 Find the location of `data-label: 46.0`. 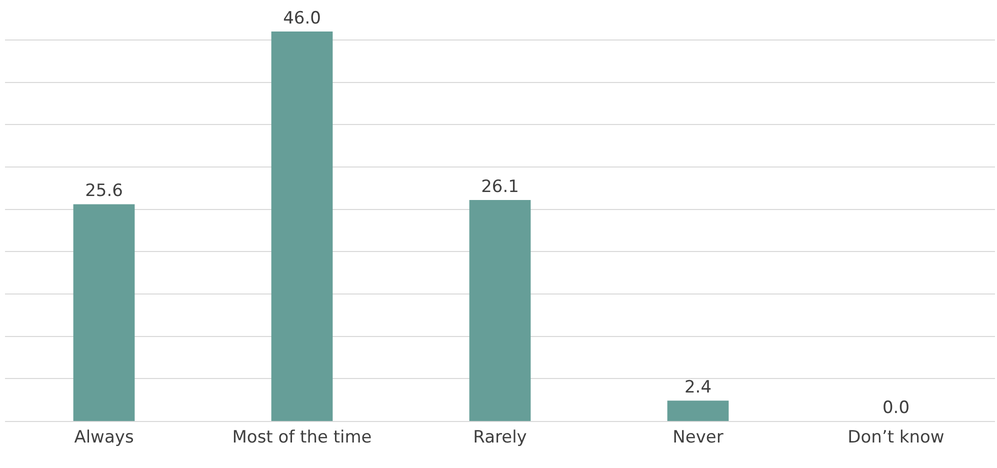

data-label: 46.0 is located at coordinates (302, 18).